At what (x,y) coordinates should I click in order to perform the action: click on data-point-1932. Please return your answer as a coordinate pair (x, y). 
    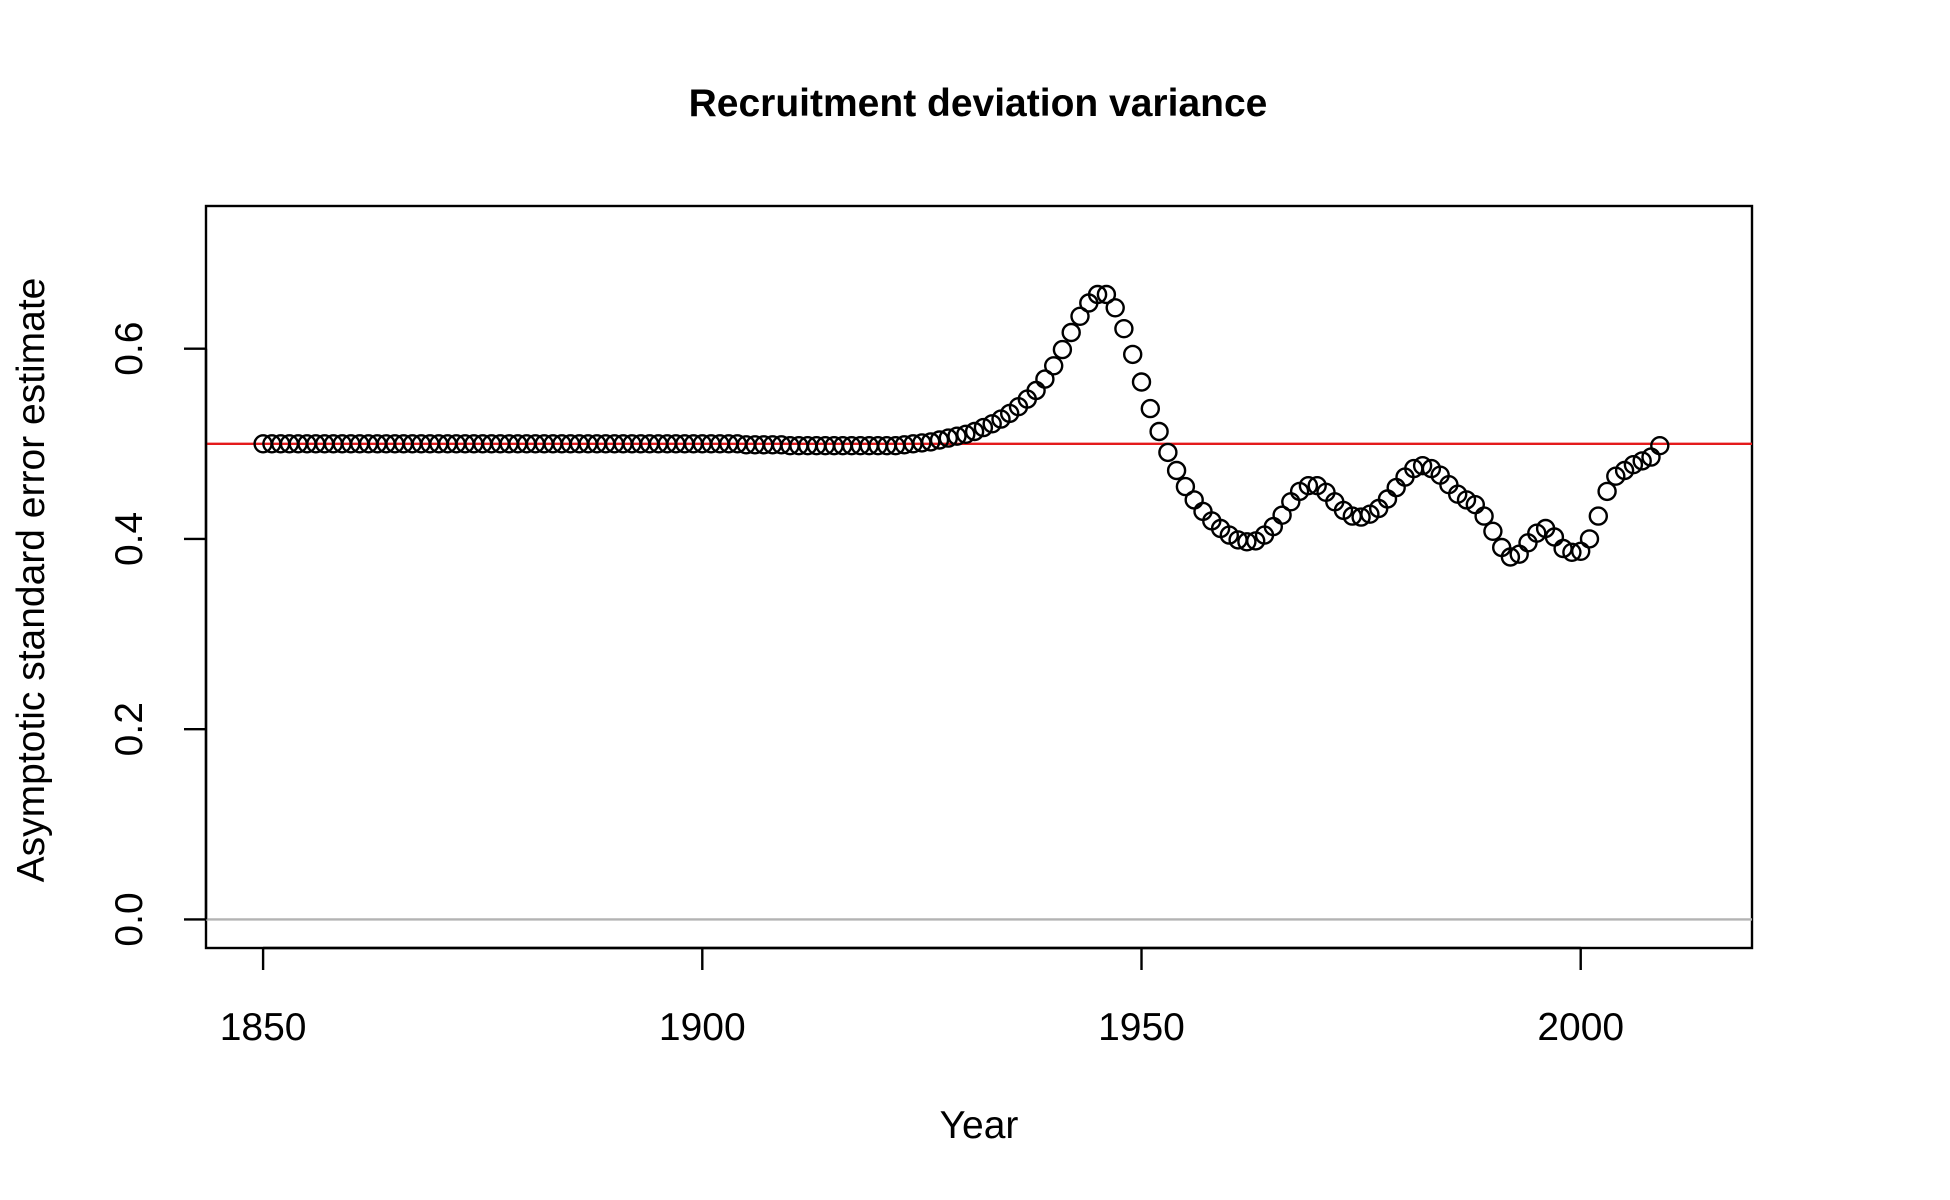
    Looking at the image, I should click on (983, 427).